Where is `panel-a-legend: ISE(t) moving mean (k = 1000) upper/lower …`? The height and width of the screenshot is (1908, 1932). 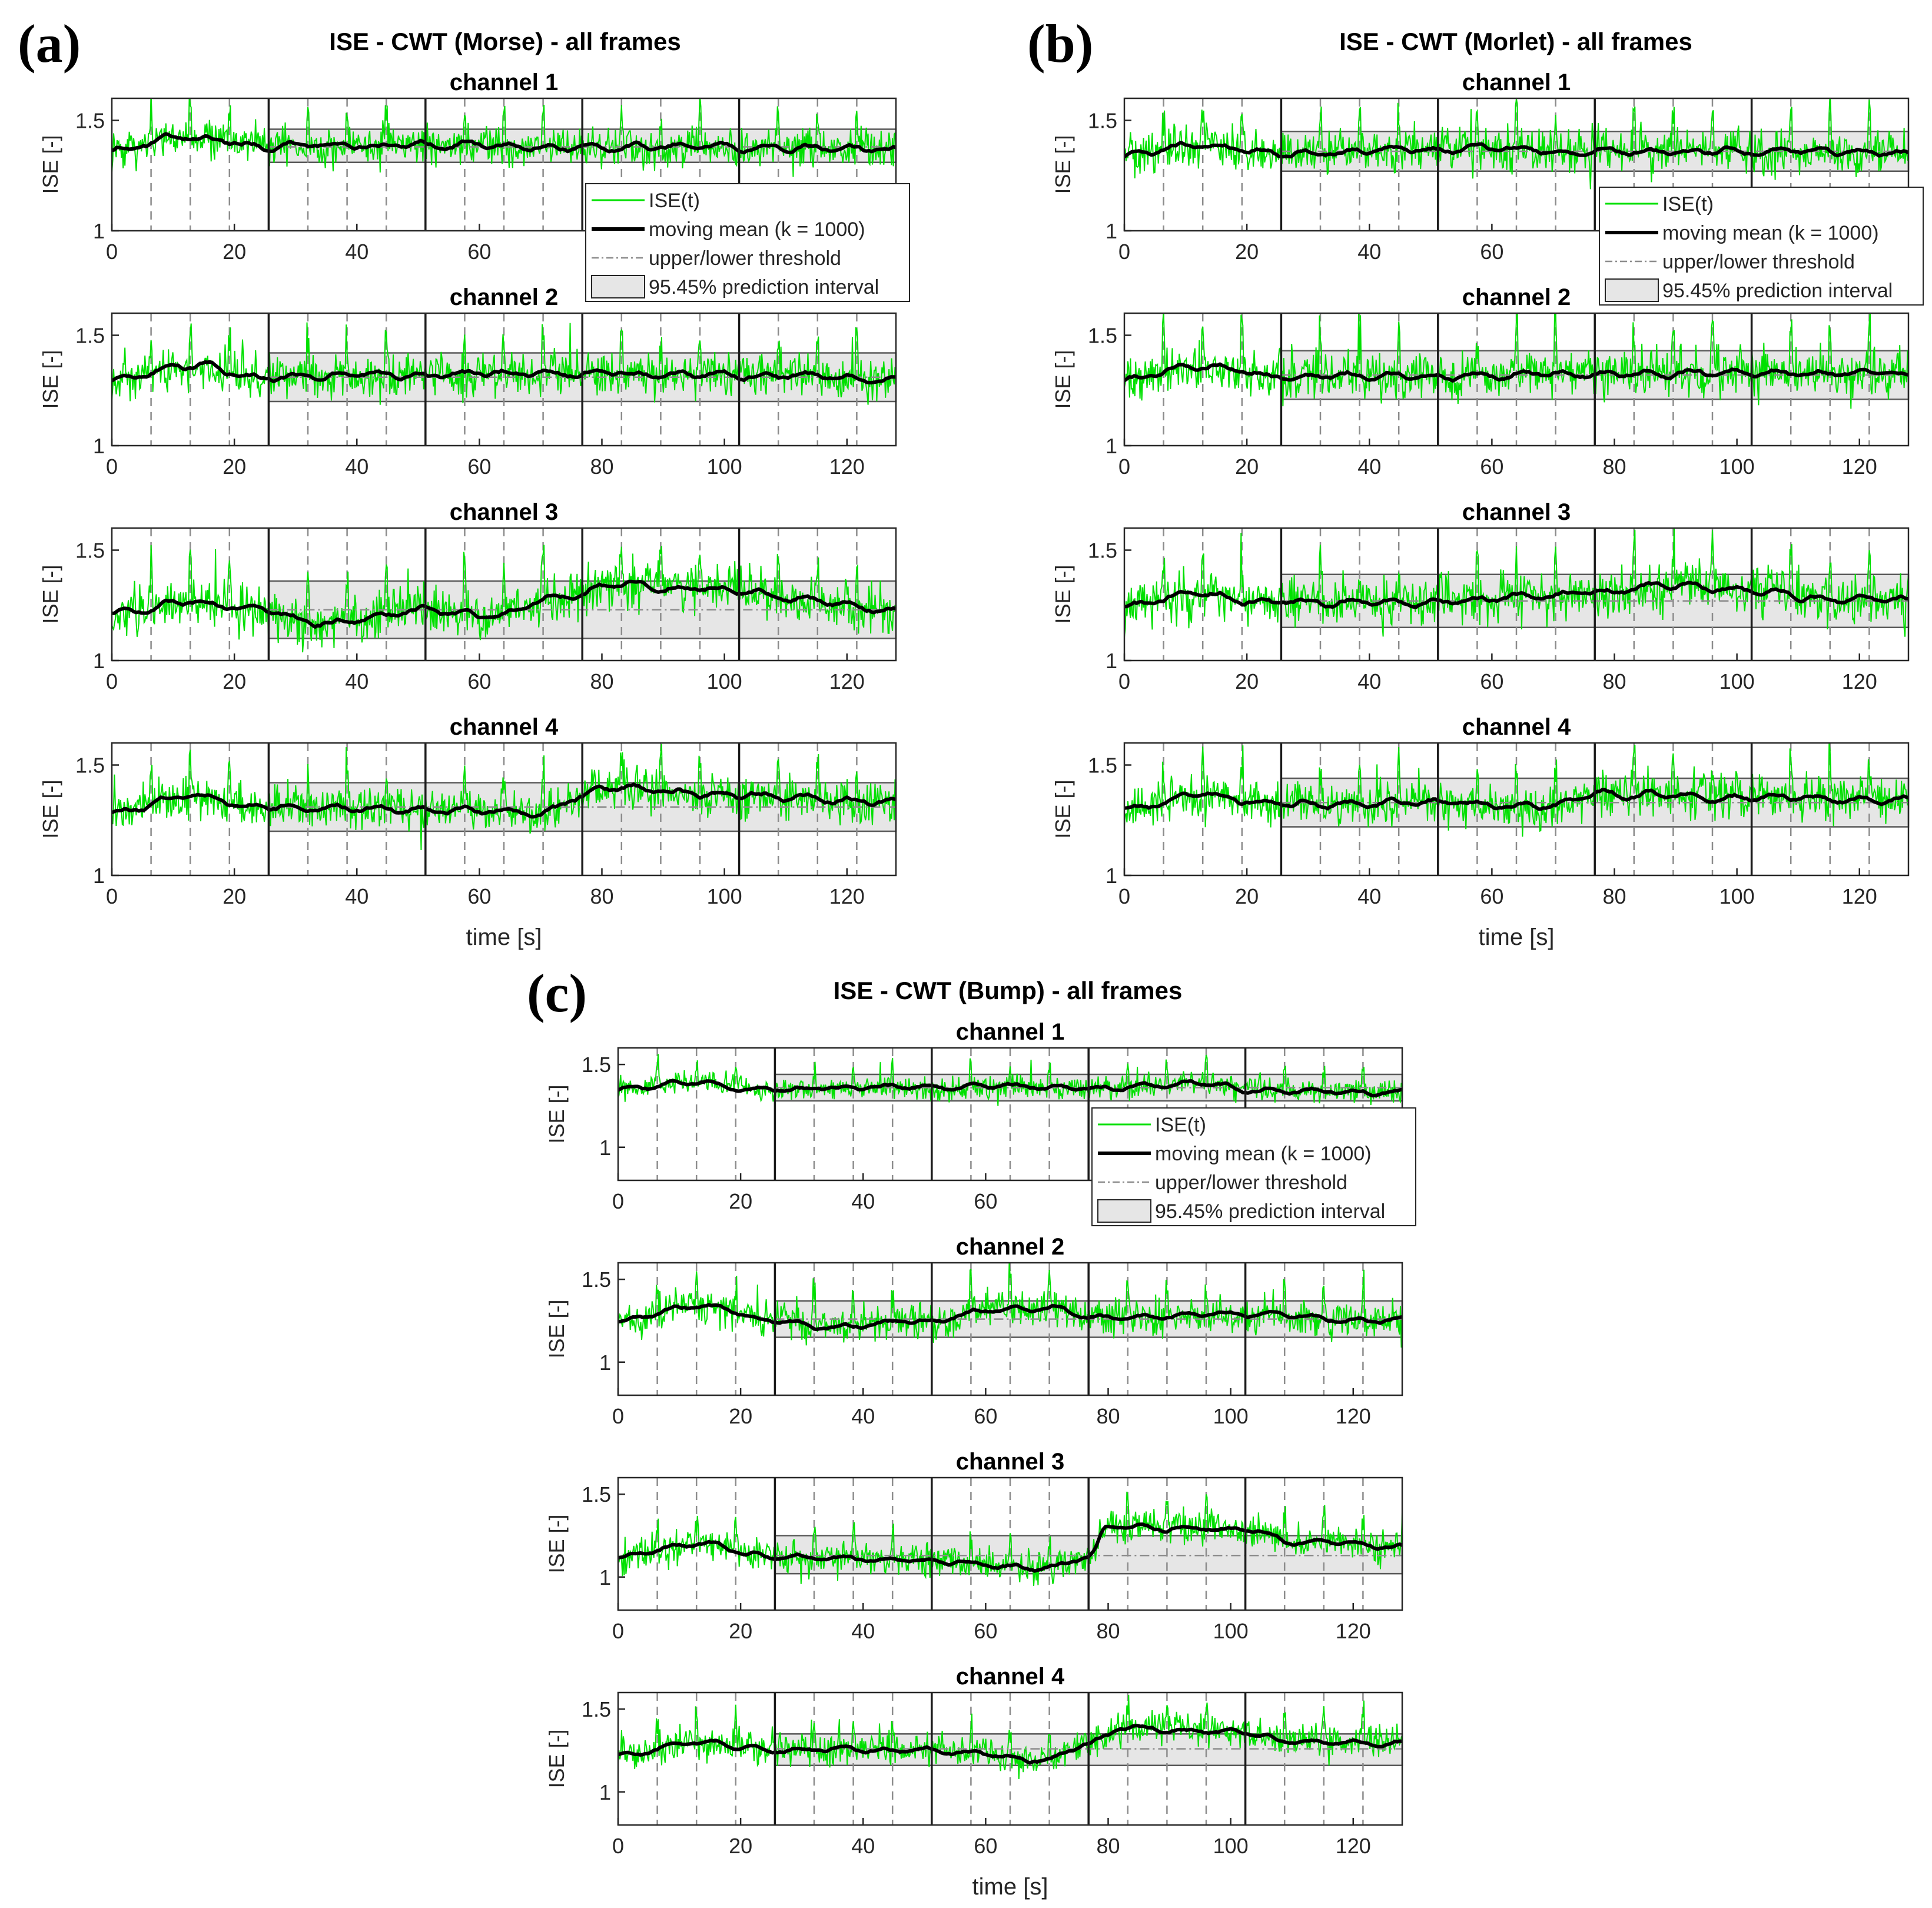 panel-a-legend: ISE(t) moving mean (k = 1000) upper/lower … is located at coordinates (747, 242).